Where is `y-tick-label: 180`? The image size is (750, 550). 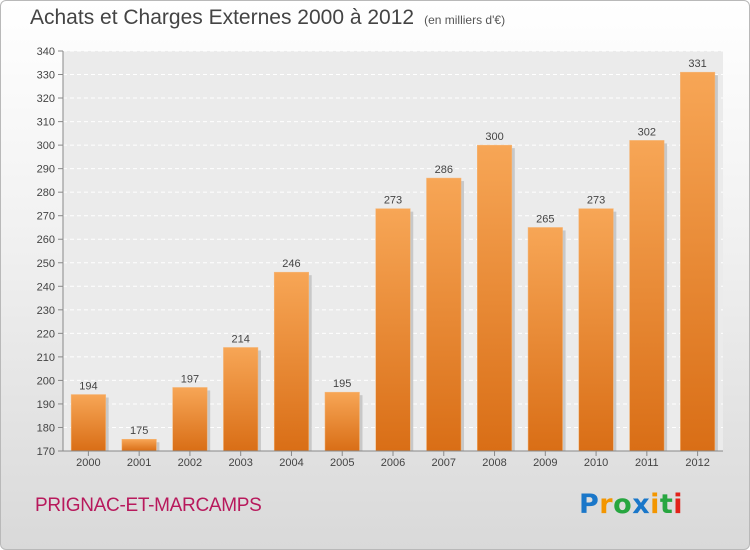
y-tick-label: 180 is located at coordinates (46, 428).